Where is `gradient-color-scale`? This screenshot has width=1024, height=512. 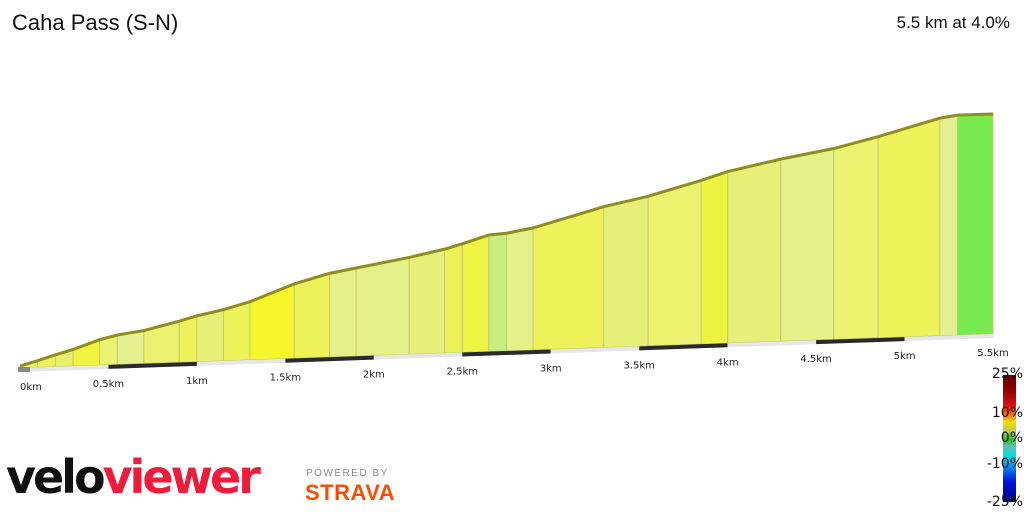 gradient-color-scale is located at coordinates (1009, 438).